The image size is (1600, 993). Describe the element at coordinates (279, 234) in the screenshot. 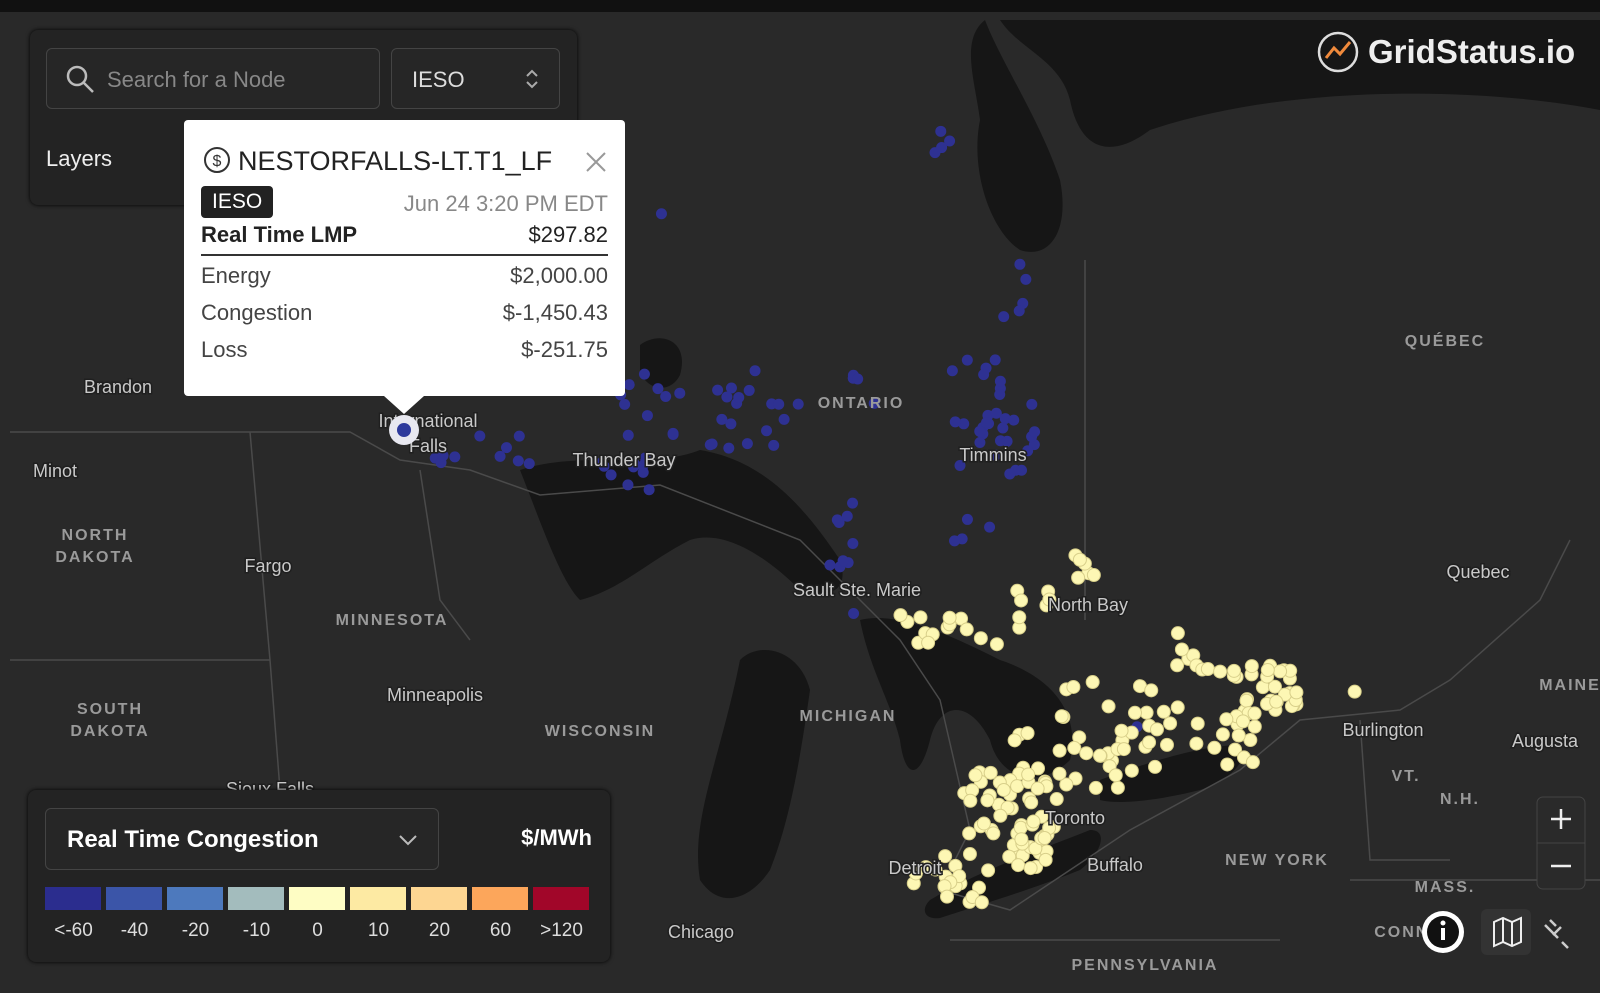

I see `row-label: Real Time LMP` at that location.